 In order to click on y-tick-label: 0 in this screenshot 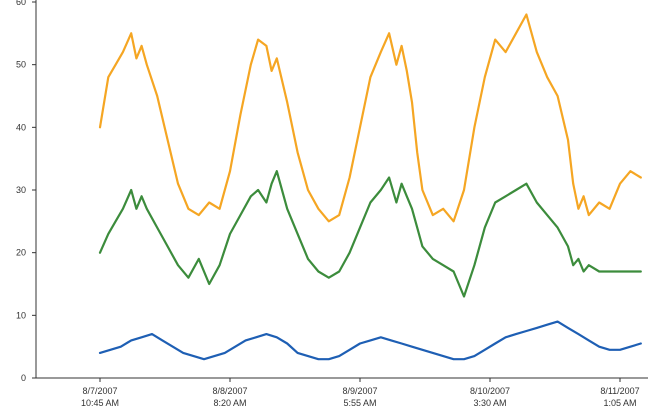, I will do `click(23, 378)`.